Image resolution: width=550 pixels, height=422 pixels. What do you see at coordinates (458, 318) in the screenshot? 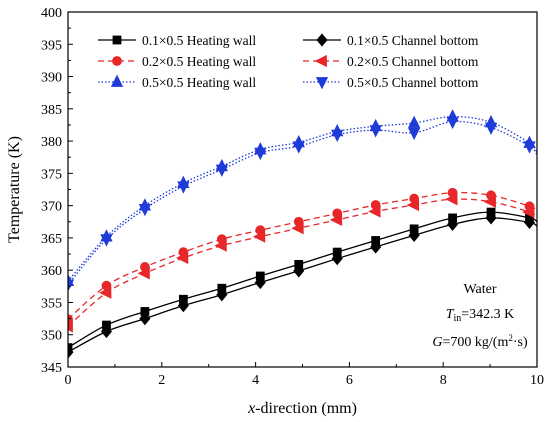
I see `annotation-tin-sub: in` at bounding box center [458, 318].